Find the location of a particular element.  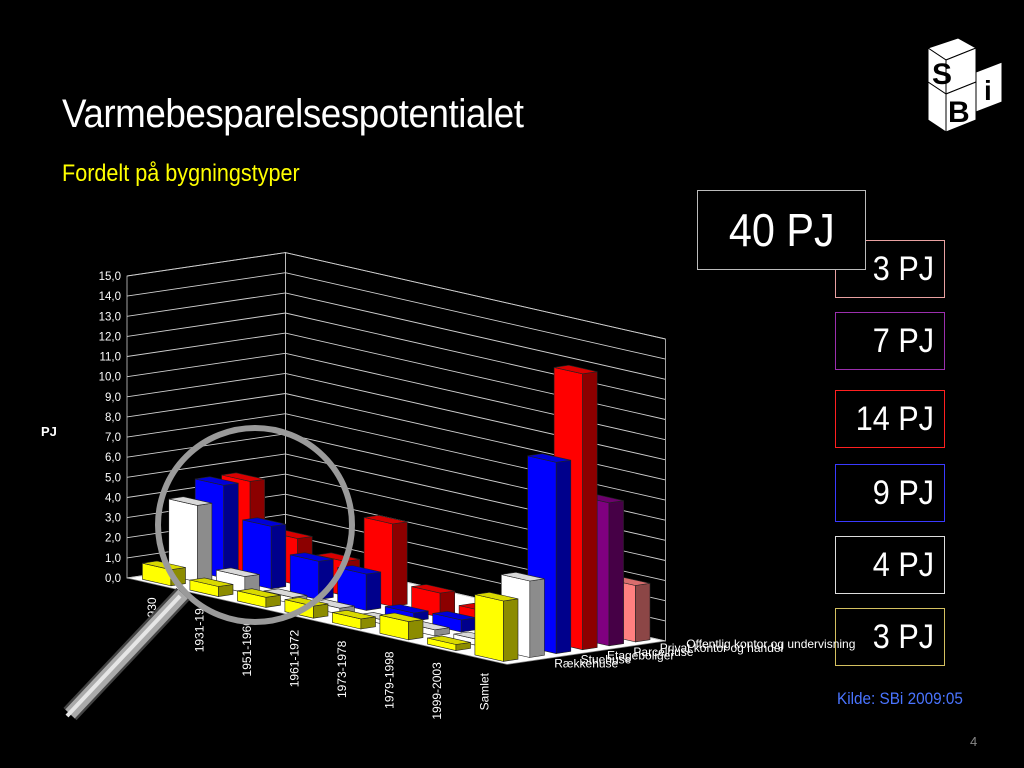

y-tick-label: 10,0 is located at coordinates (110, 378).